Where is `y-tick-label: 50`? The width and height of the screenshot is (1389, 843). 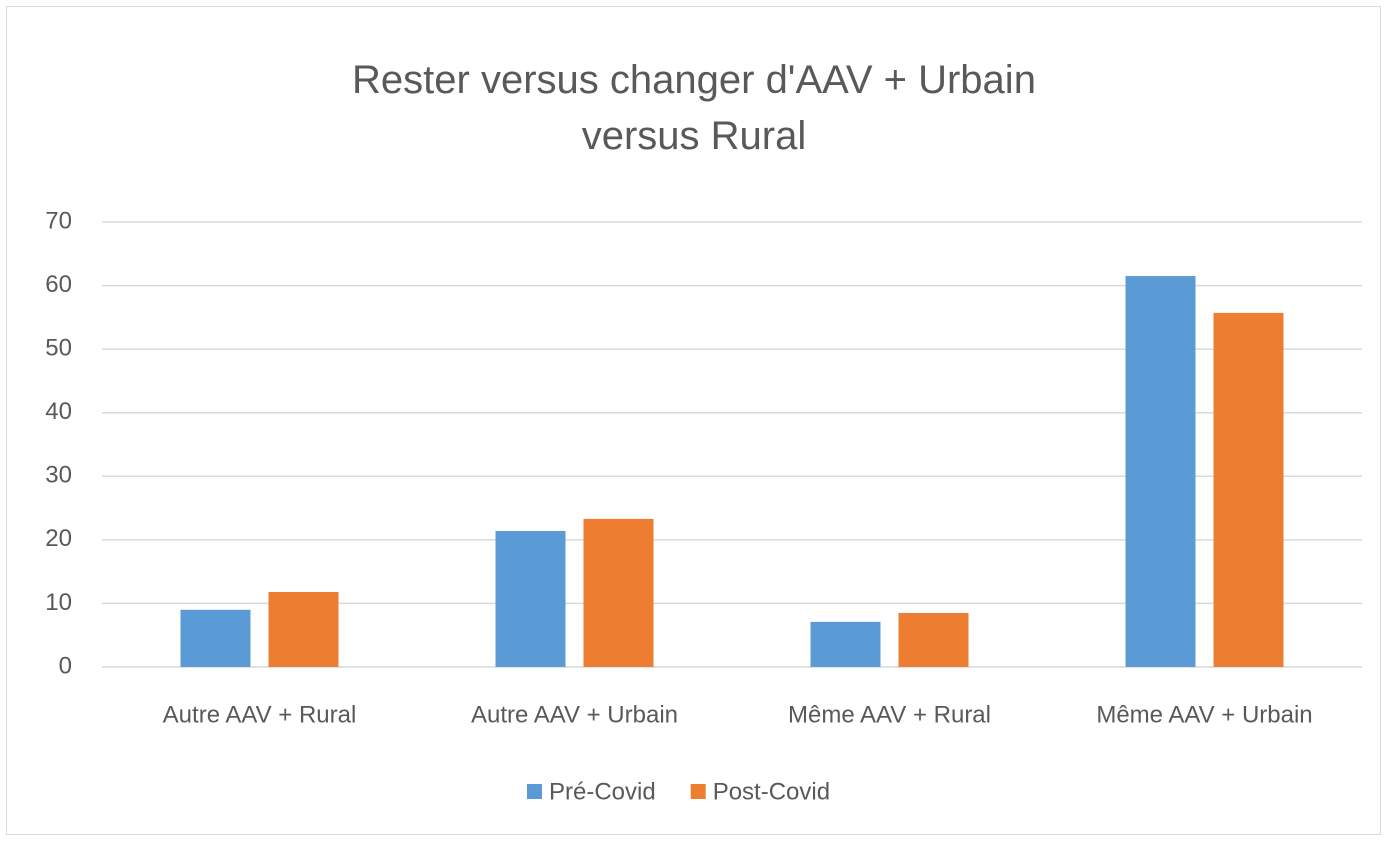
y-tick-label: 50 is located at coordinates (58, 347).